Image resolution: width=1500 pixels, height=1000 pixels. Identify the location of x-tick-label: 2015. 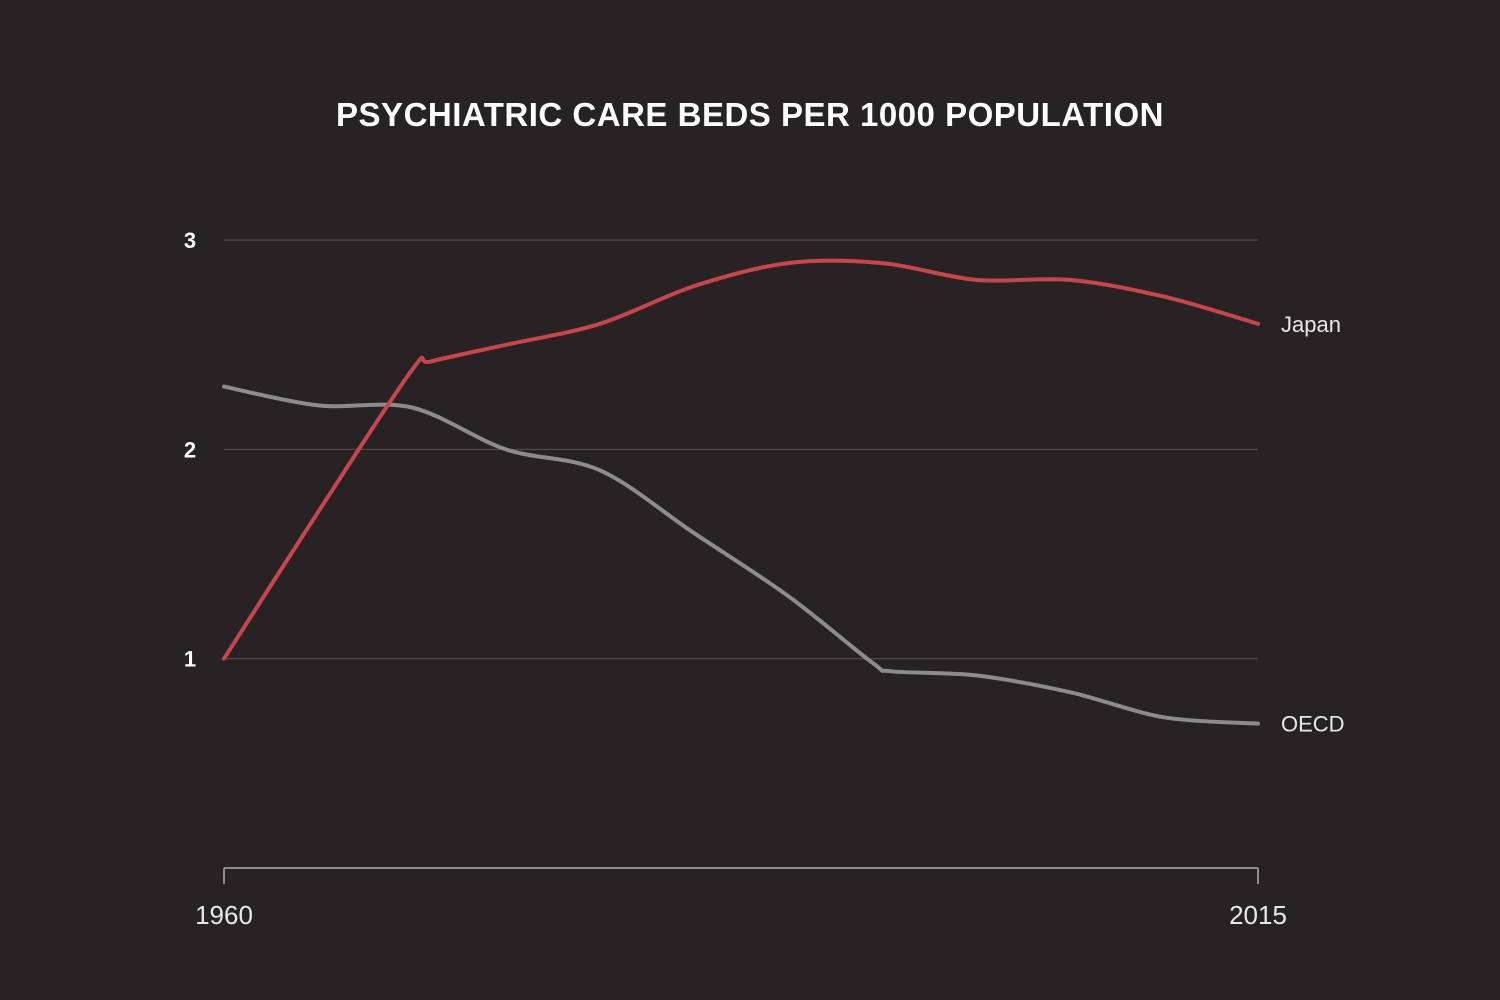
(1258, 915).